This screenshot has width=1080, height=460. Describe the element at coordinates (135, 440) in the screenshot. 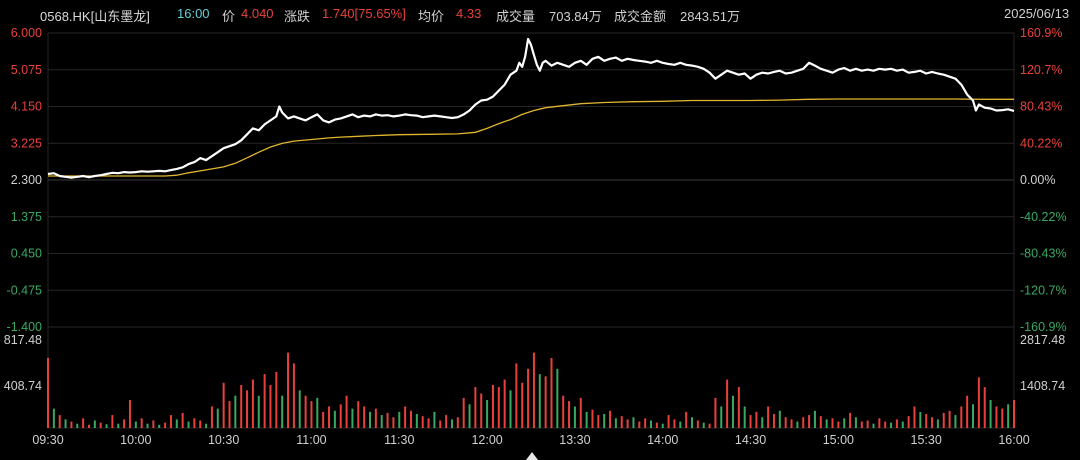

I see `time-tick-label: 10:00` at that location.